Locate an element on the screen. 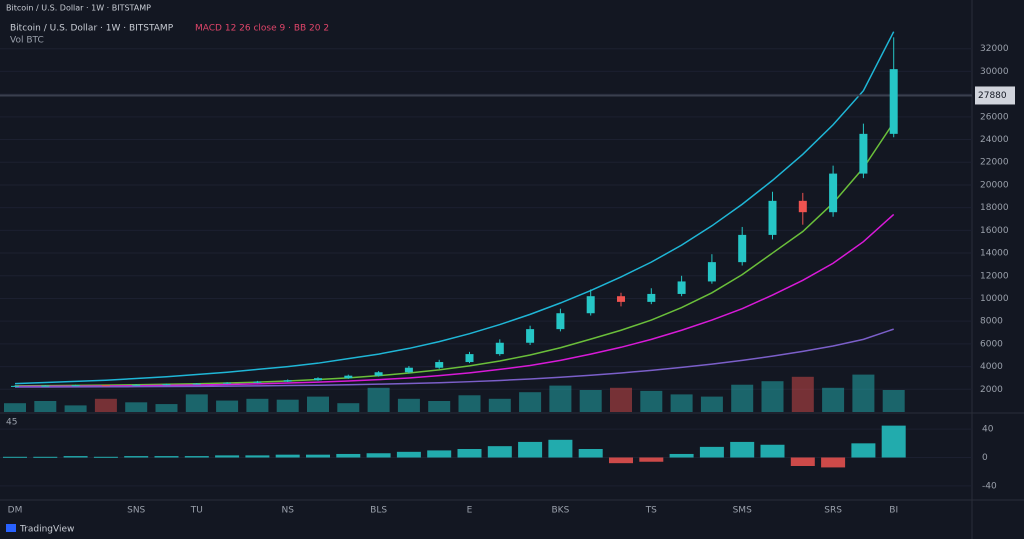 This screenshot has height=539, width=1024. y-tick-label: 6000 is located at coordinates (991, 344).